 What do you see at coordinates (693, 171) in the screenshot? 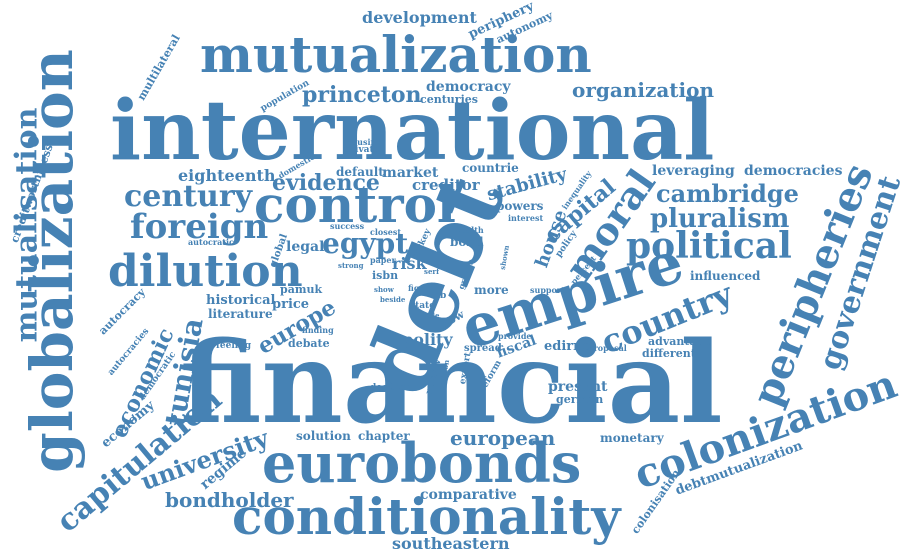
I see `word-leveraging: leveraging` at bounding box center [693, 171].